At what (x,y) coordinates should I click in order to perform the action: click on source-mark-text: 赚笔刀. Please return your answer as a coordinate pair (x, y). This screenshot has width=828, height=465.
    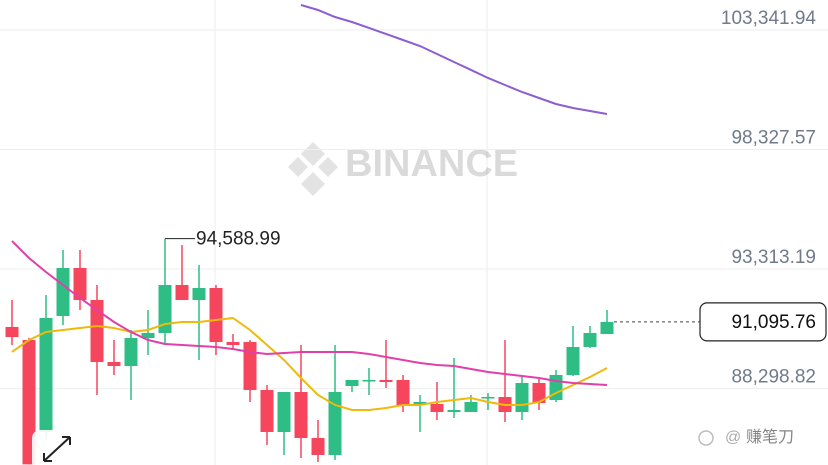
    Looking at the image, I should click on (770, 437).